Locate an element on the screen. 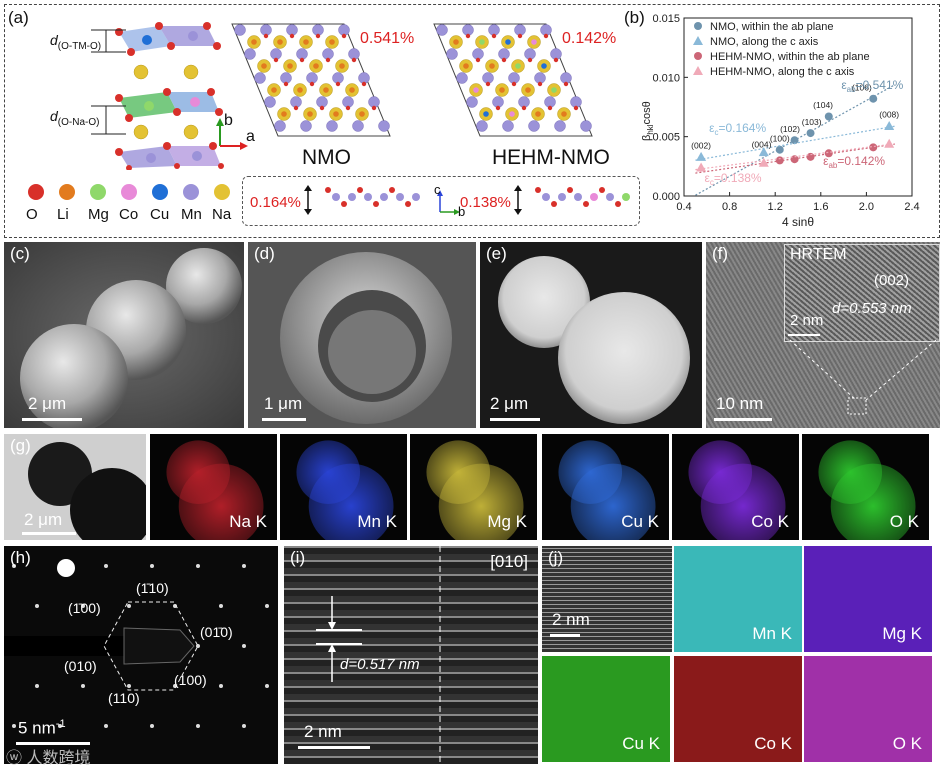 The height and width of the screenshot is (770, 944). hehm-lattice is located at coordinates (513, 80).